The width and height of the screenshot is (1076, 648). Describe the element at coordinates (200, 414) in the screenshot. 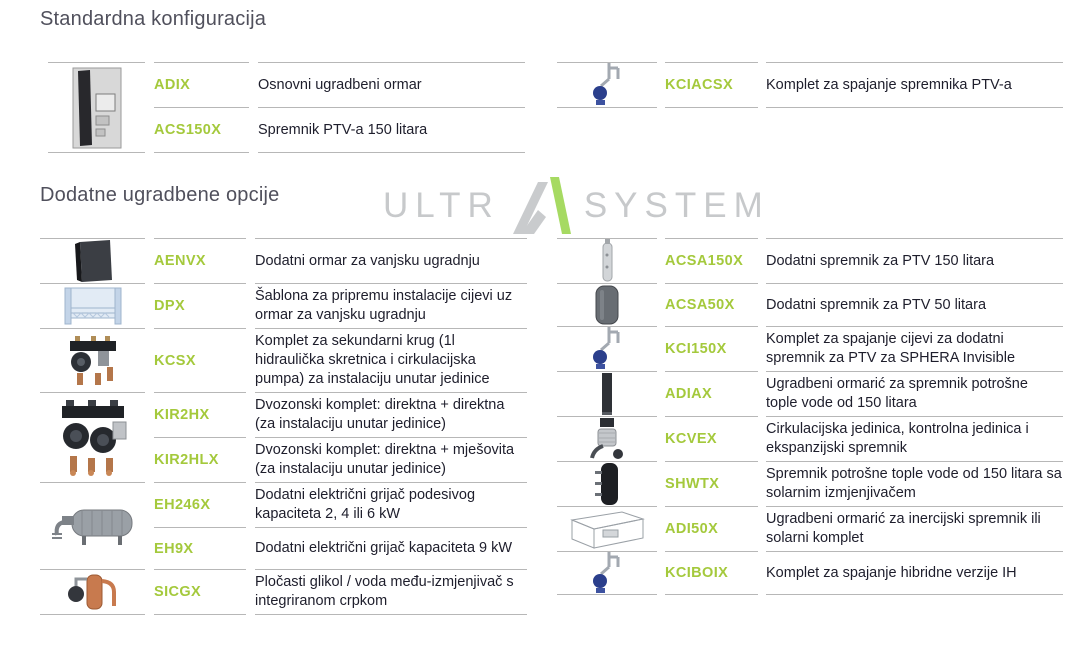

I see `product-code: KIR2HX` at that location.